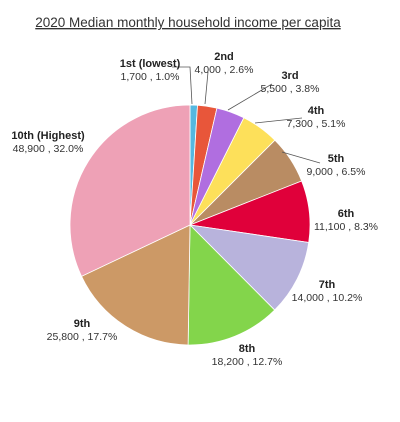 This screenshot has width=400, height=422. Describe the element at coordinates (316, 124) in the screenshot. I see `slice-label-value-4: 7,300 , 5.1%` at that location.